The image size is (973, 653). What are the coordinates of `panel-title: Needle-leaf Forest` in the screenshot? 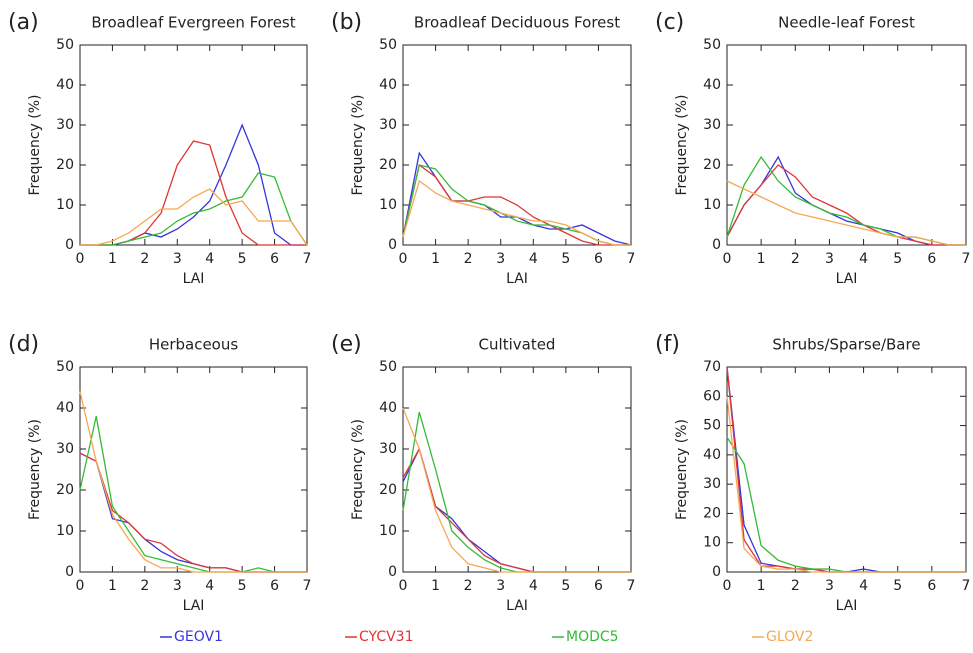 It's located at (846, 23).